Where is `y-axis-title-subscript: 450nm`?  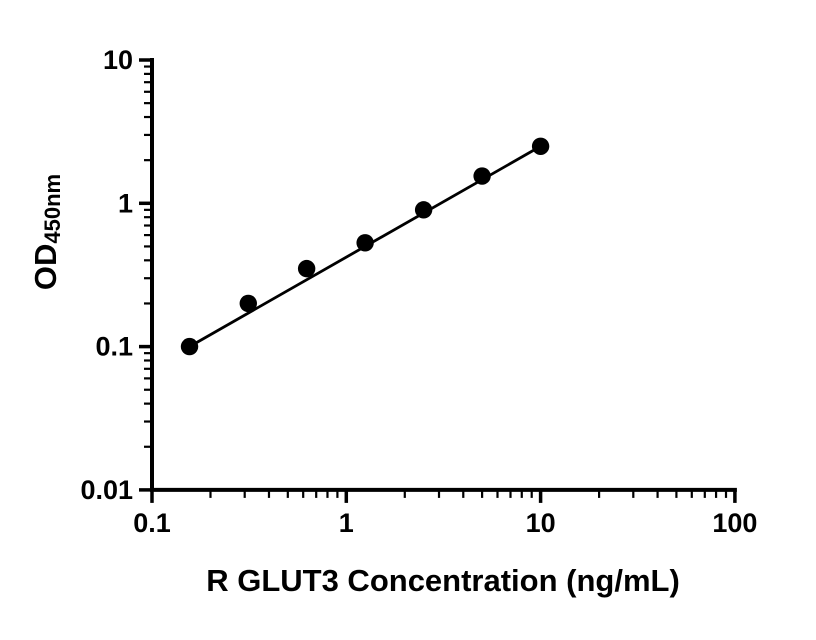
y-axis-title-subscript: 450nm is located at coordinates (52, 208).